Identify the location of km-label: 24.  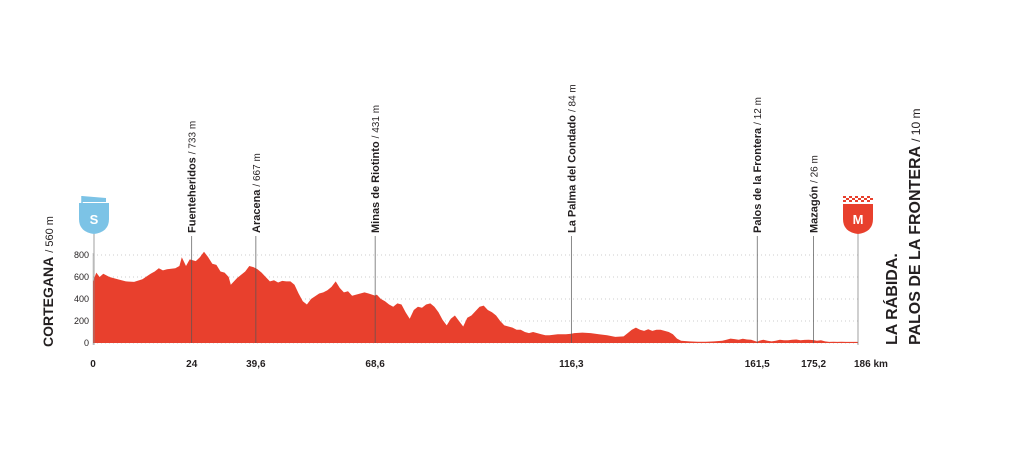
(192, 364).